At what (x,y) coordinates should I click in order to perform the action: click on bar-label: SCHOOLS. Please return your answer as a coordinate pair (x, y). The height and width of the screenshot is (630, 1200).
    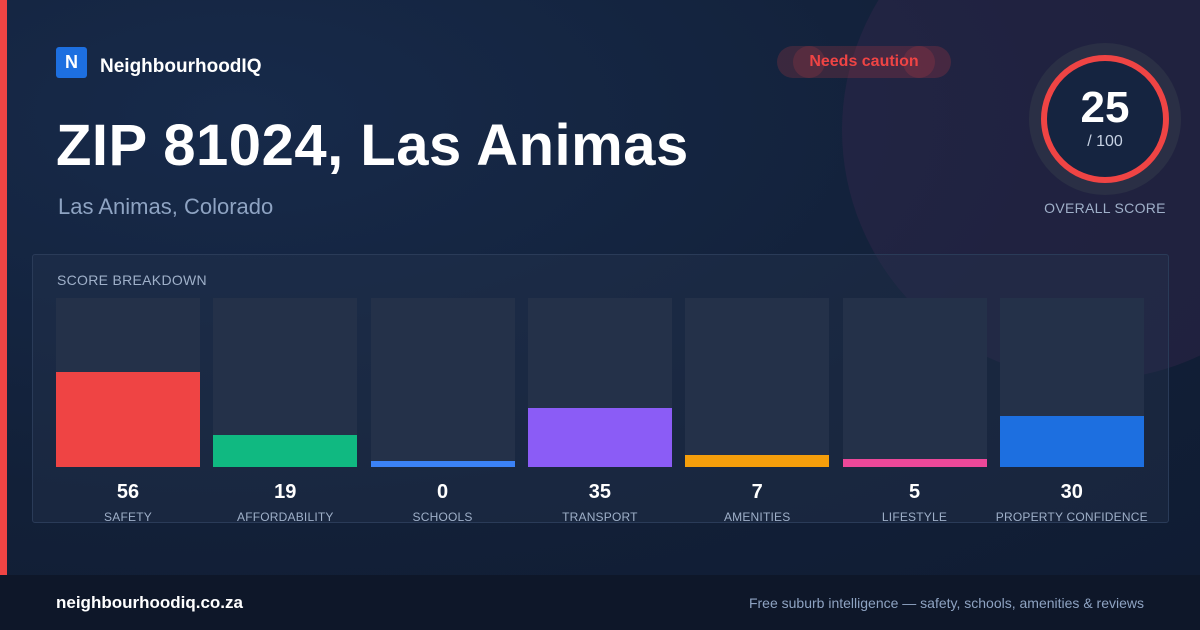
    Looking at the image, I should click on (442, 517).